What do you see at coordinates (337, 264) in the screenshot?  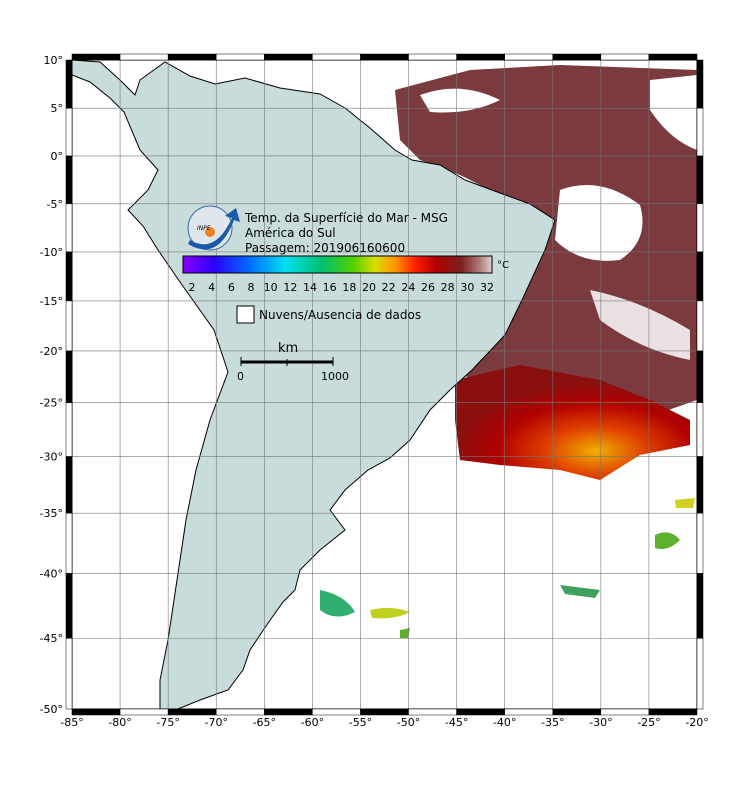 I see `colorbar` at bounding box center [337, 264].